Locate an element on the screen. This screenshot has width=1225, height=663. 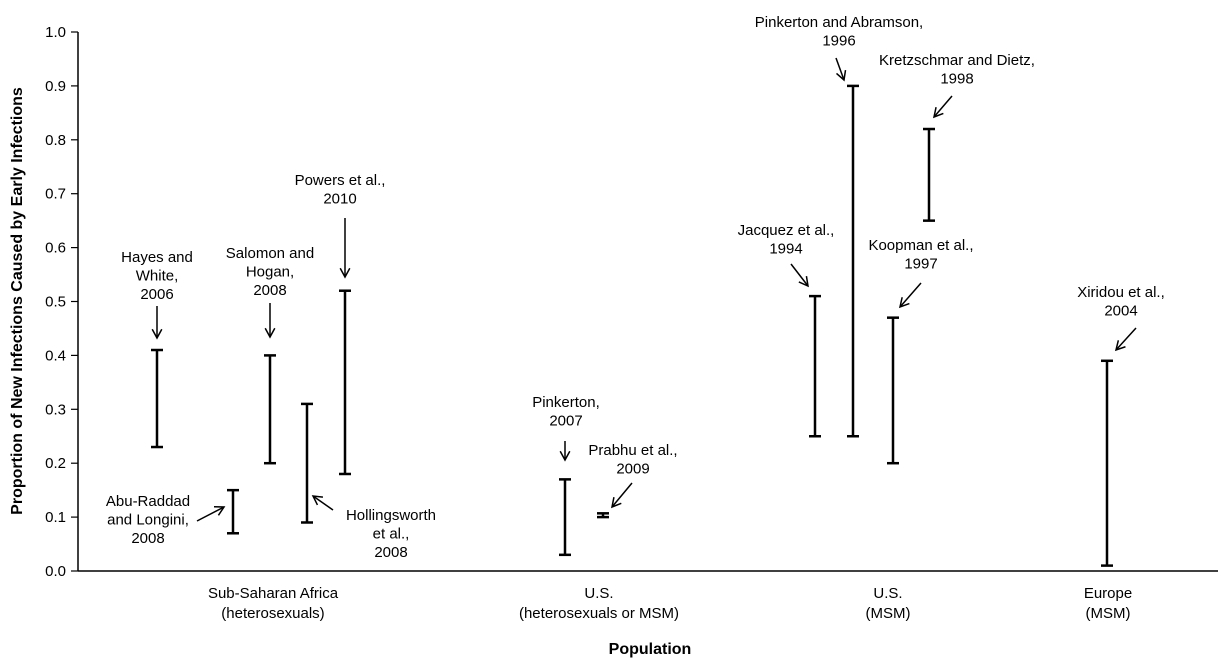
study-label: Abu-Raddad and Longini, 2008 is located at coordinates (148, 520).